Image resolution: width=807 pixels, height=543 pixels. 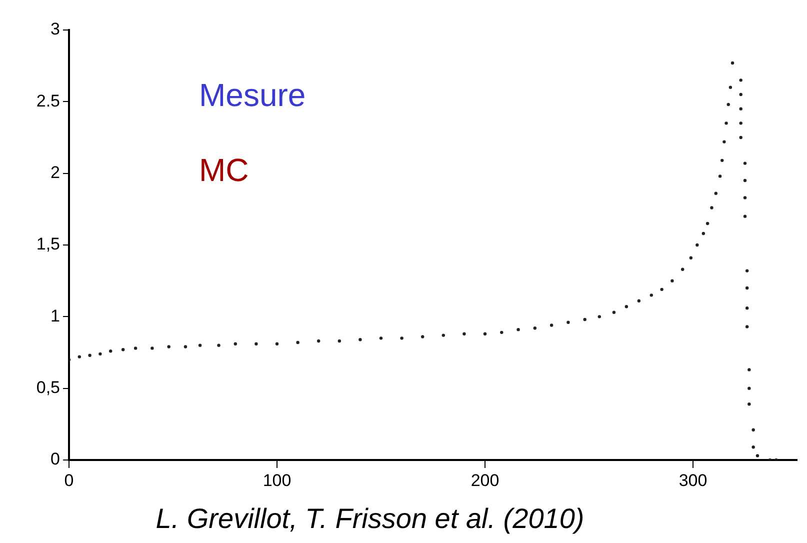 What do you see at coordinates (48, 100) in the screenshot?
I see `y-tick-label: 2.5` at bounding box center [48, 100].